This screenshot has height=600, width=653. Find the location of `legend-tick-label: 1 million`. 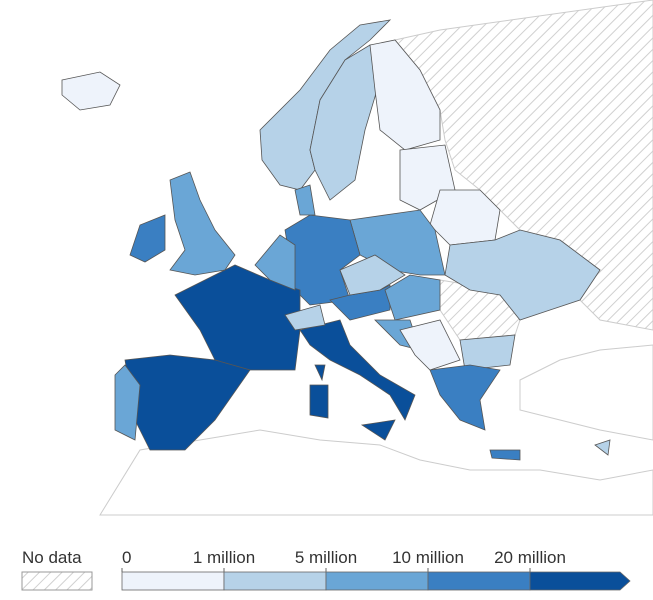

legend-tick-label: 1 million is located at coordinates (224, 557).